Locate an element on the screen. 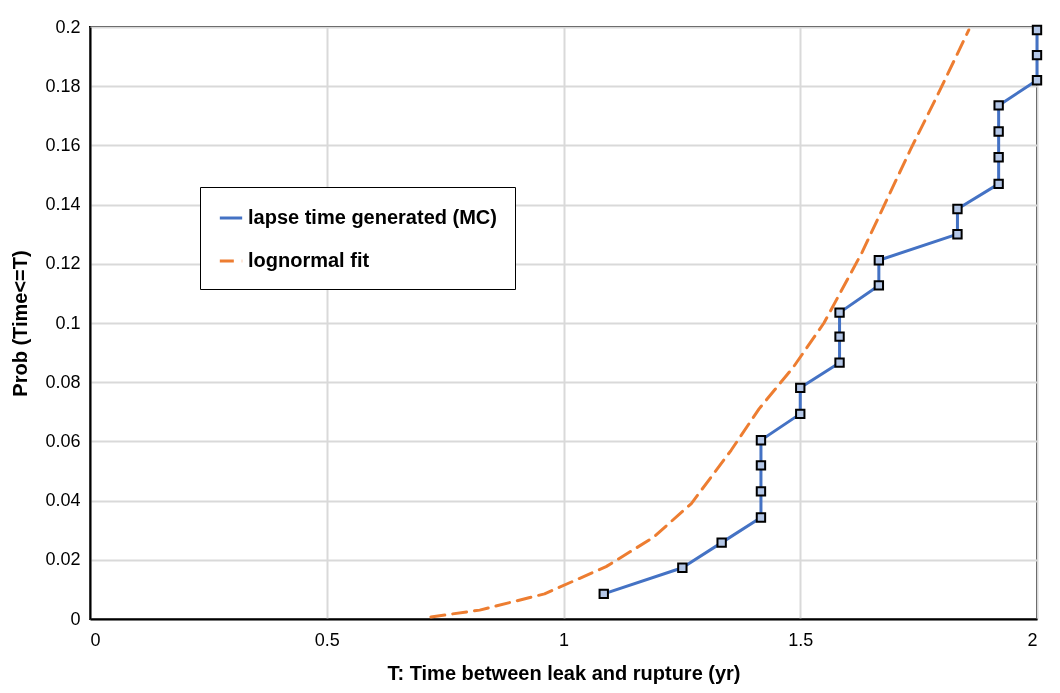 This screenshot has height=693, width=1060. y-tick-label: 0.06 is located at coordinates (63, 440).